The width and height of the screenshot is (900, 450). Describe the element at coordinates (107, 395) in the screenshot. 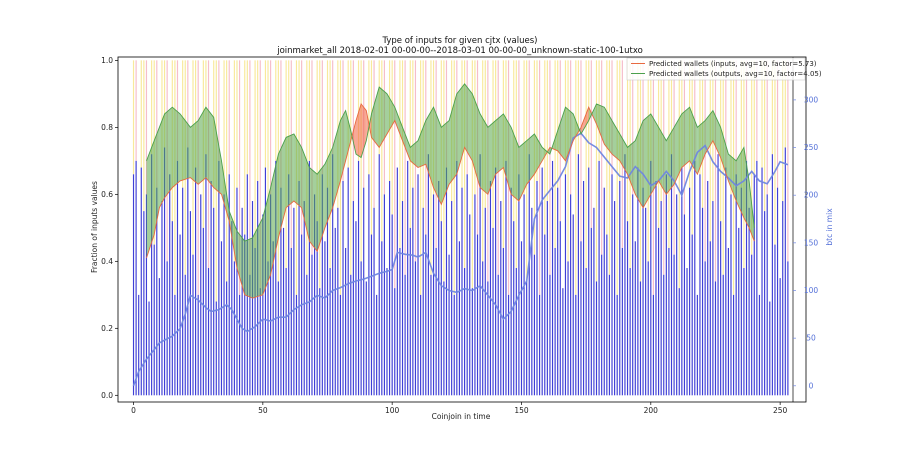

I see `y-tick-label: 0.0` at that location.